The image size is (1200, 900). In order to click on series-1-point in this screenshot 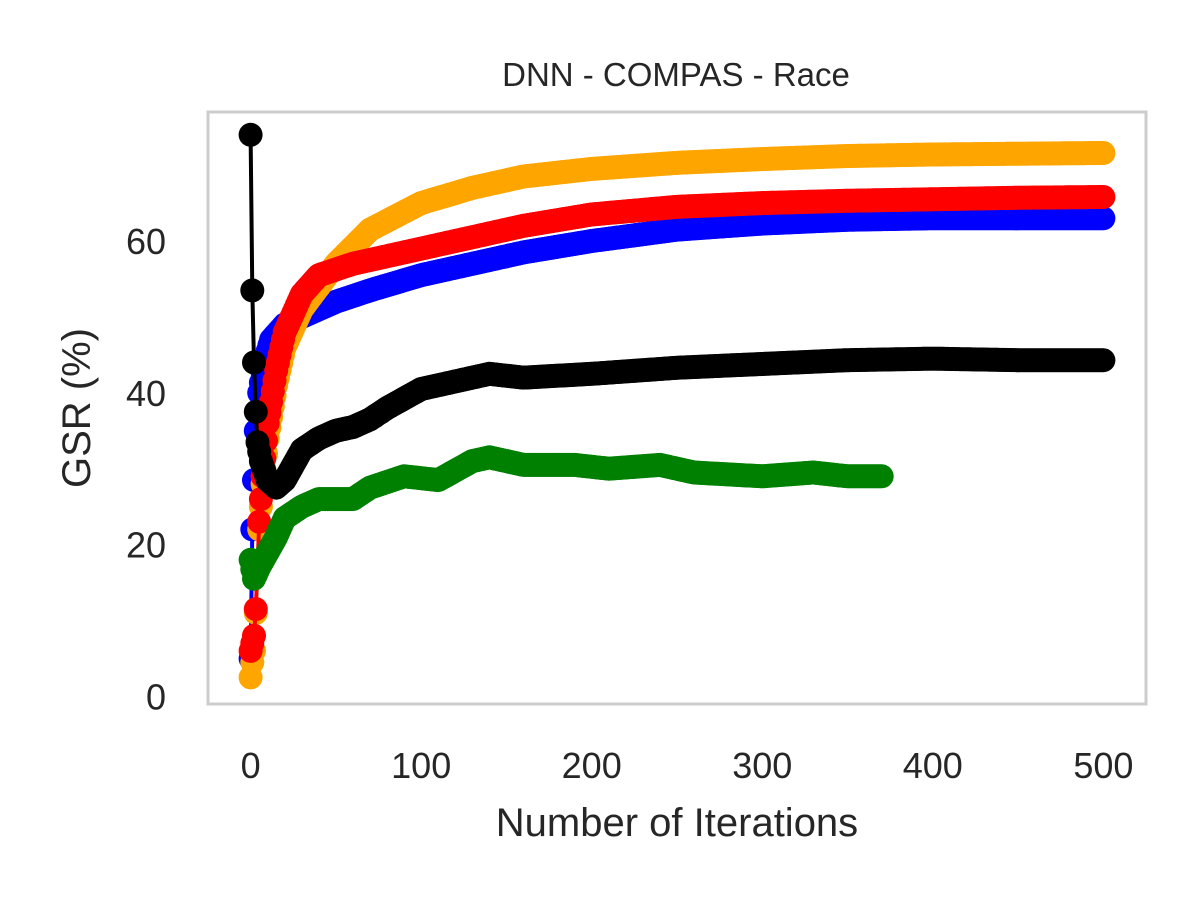, I will do `click(1103, 153)`.